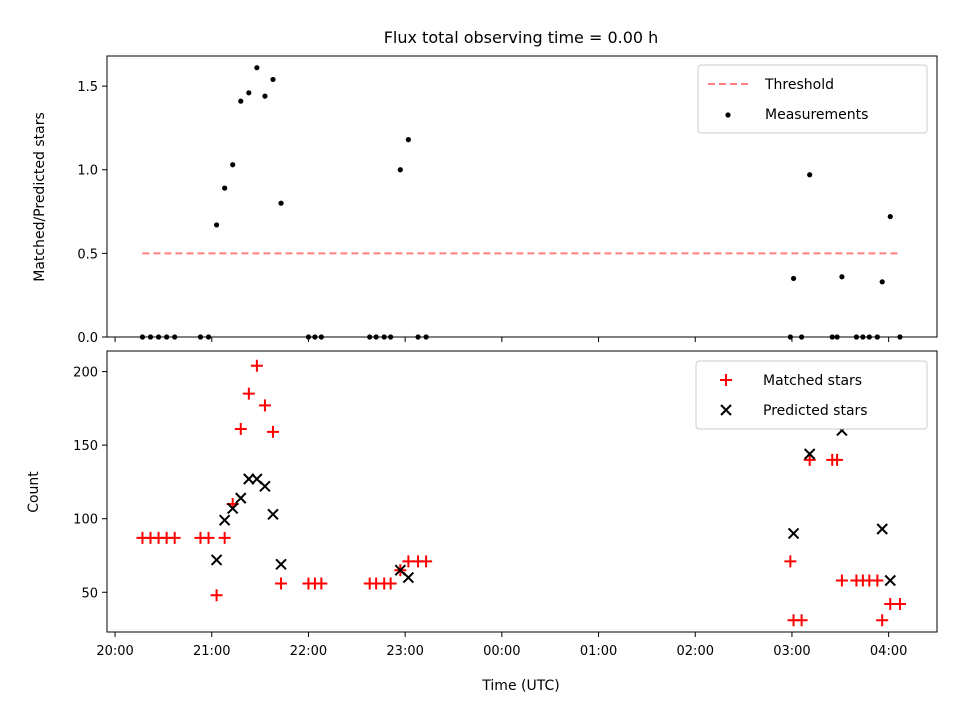  Describe the element at coordinates (34, 492) in the screenshot. I see `bottom-y-axis-label: Count` at that location.